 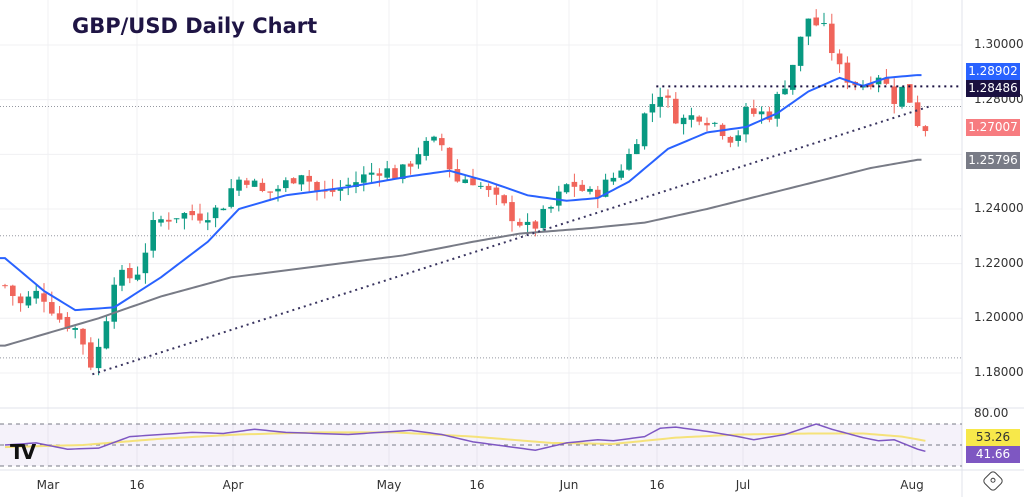 What do you see at coordinates (233, 485) in the screenshot?
I see `x-tick-label: Apr` at bounding box center [233, 485].